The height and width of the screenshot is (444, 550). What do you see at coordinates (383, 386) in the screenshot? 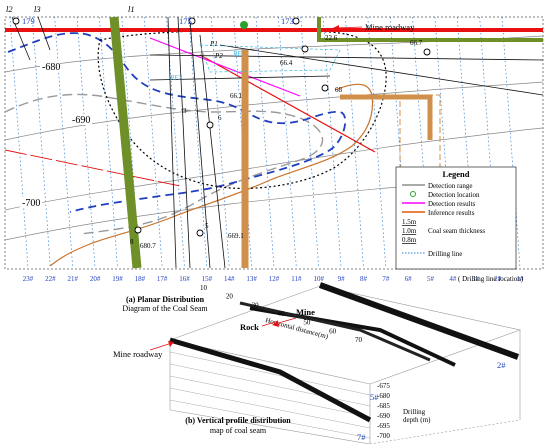
I see `depth-tick-label: -675` at bounding box center [383, 386].